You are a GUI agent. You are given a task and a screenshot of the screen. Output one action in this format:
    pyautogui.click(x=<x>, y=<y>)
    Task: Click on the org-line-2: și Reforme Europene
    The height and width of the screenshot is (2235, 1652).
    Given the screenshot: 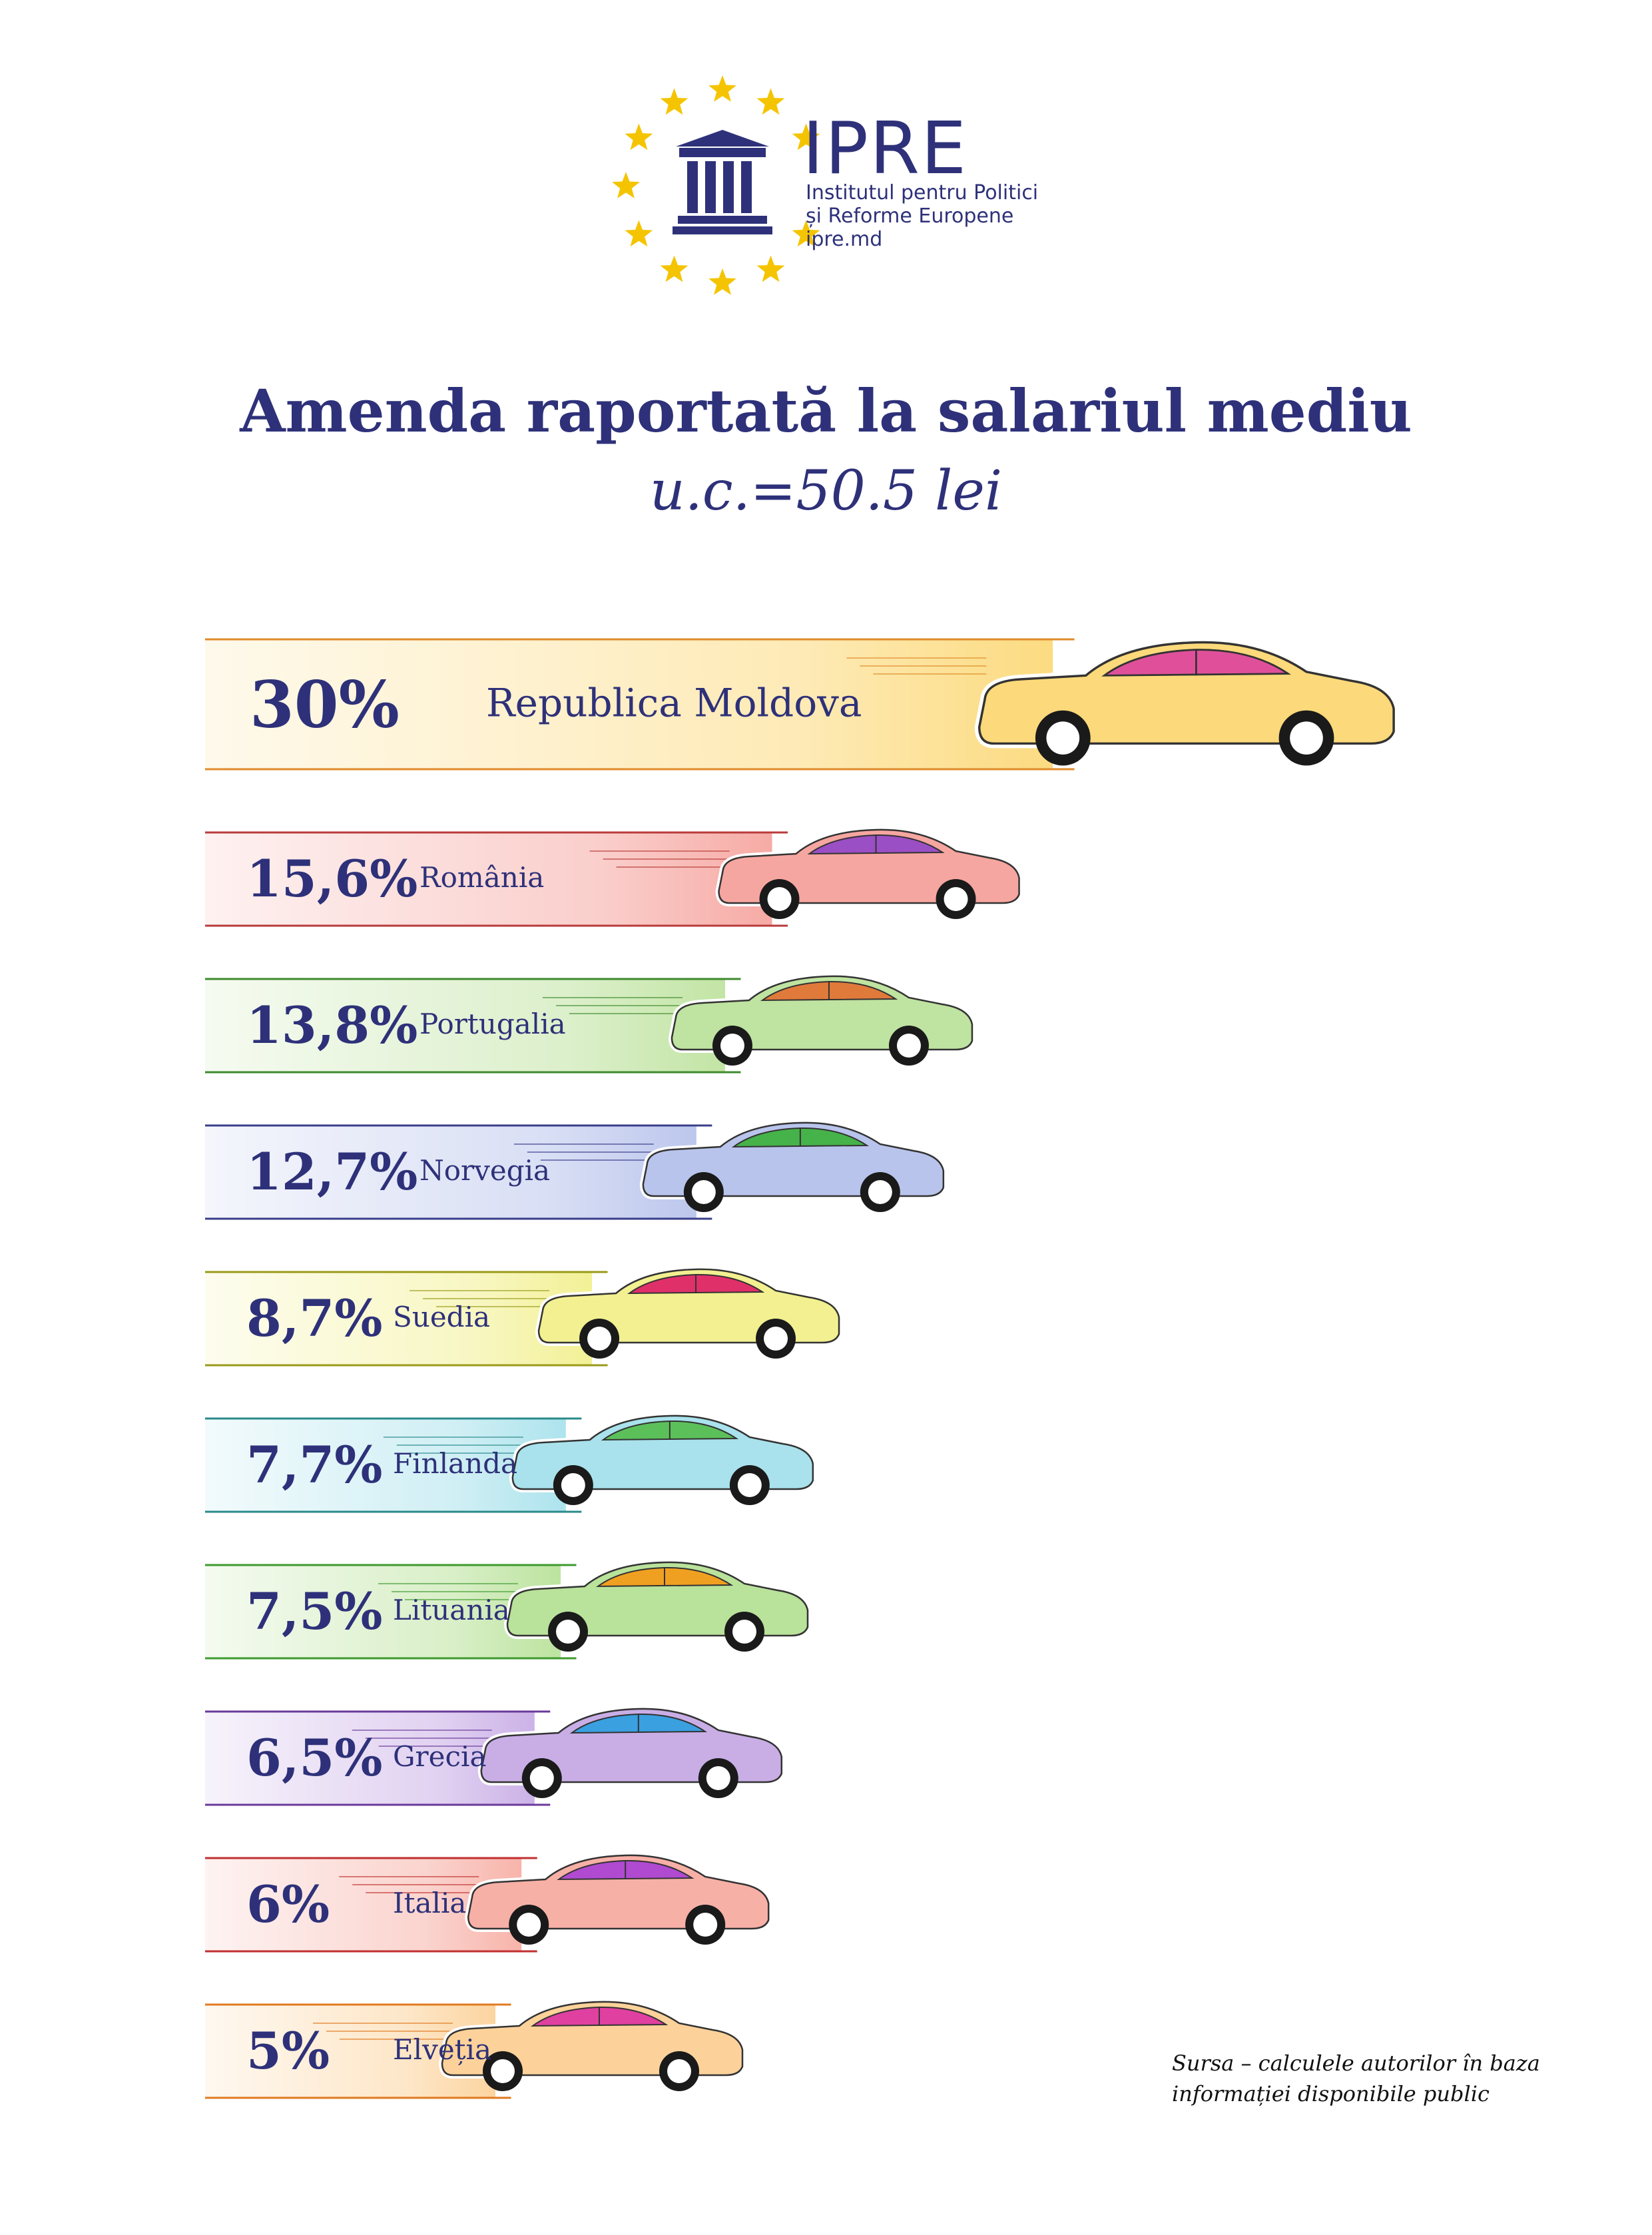 What is the action you would take?
    pyautogui.click(x=910, y=216)
    